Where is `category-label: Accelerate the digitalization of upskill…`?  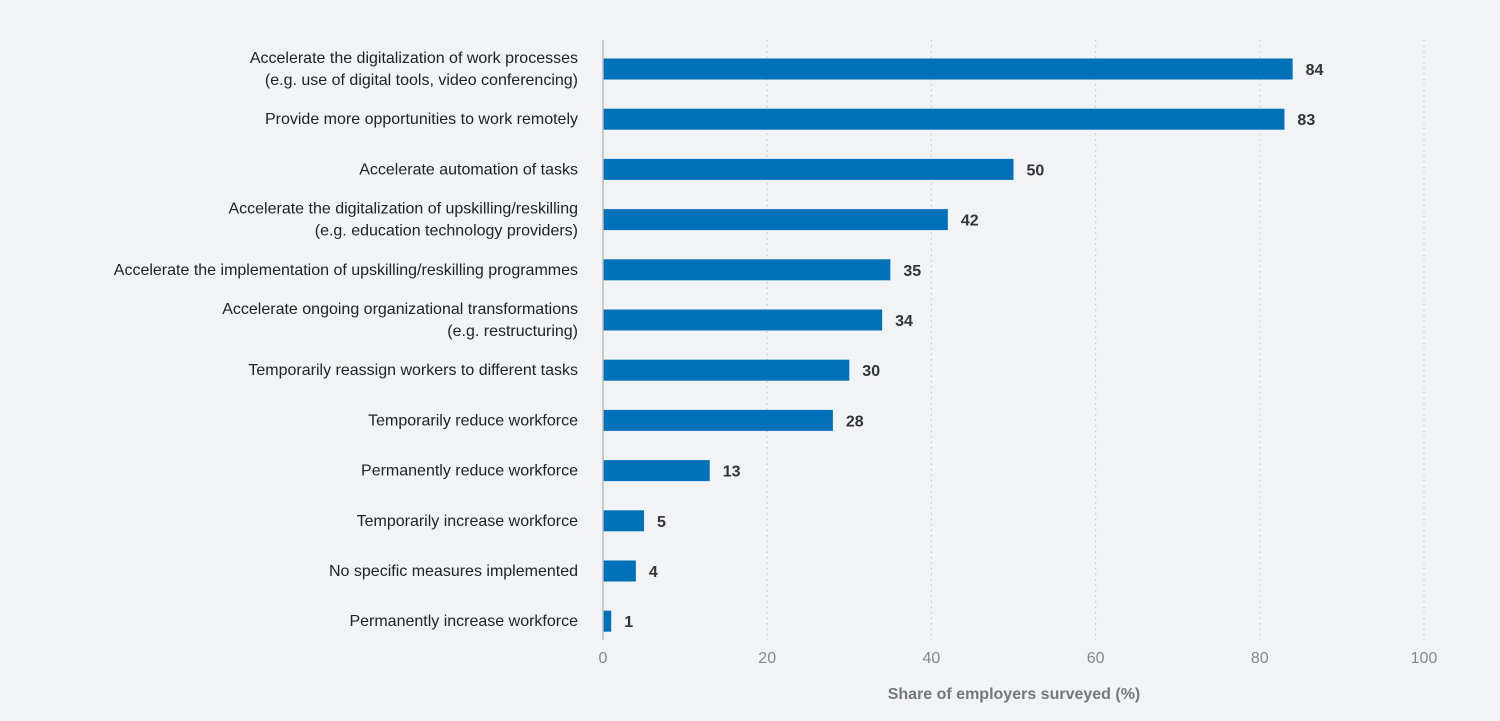
category-label: Accelerate the digitalization of upskill… is located at coordinates (403, 209).